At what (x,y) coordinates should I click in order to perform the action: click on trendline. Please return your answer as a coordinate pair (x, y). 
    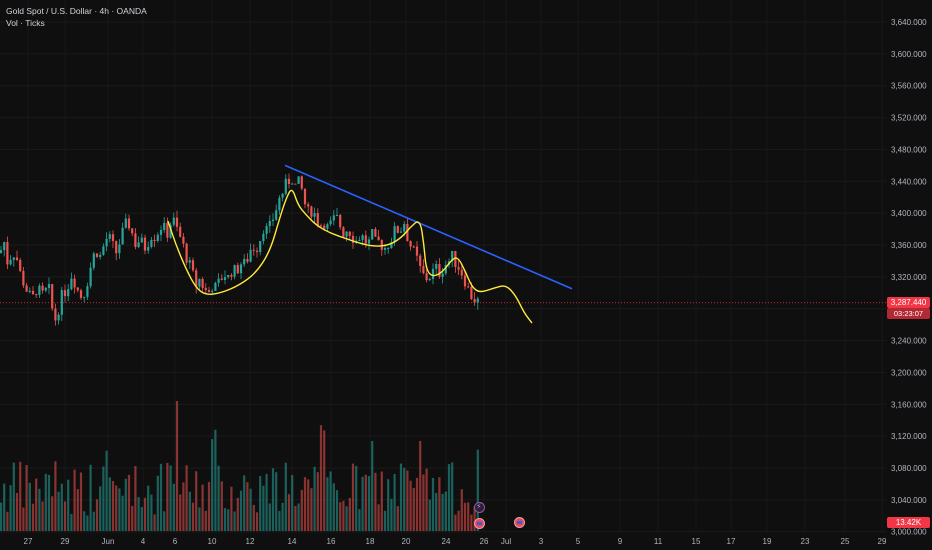
    Looking at the image, I should click on (428, 227).